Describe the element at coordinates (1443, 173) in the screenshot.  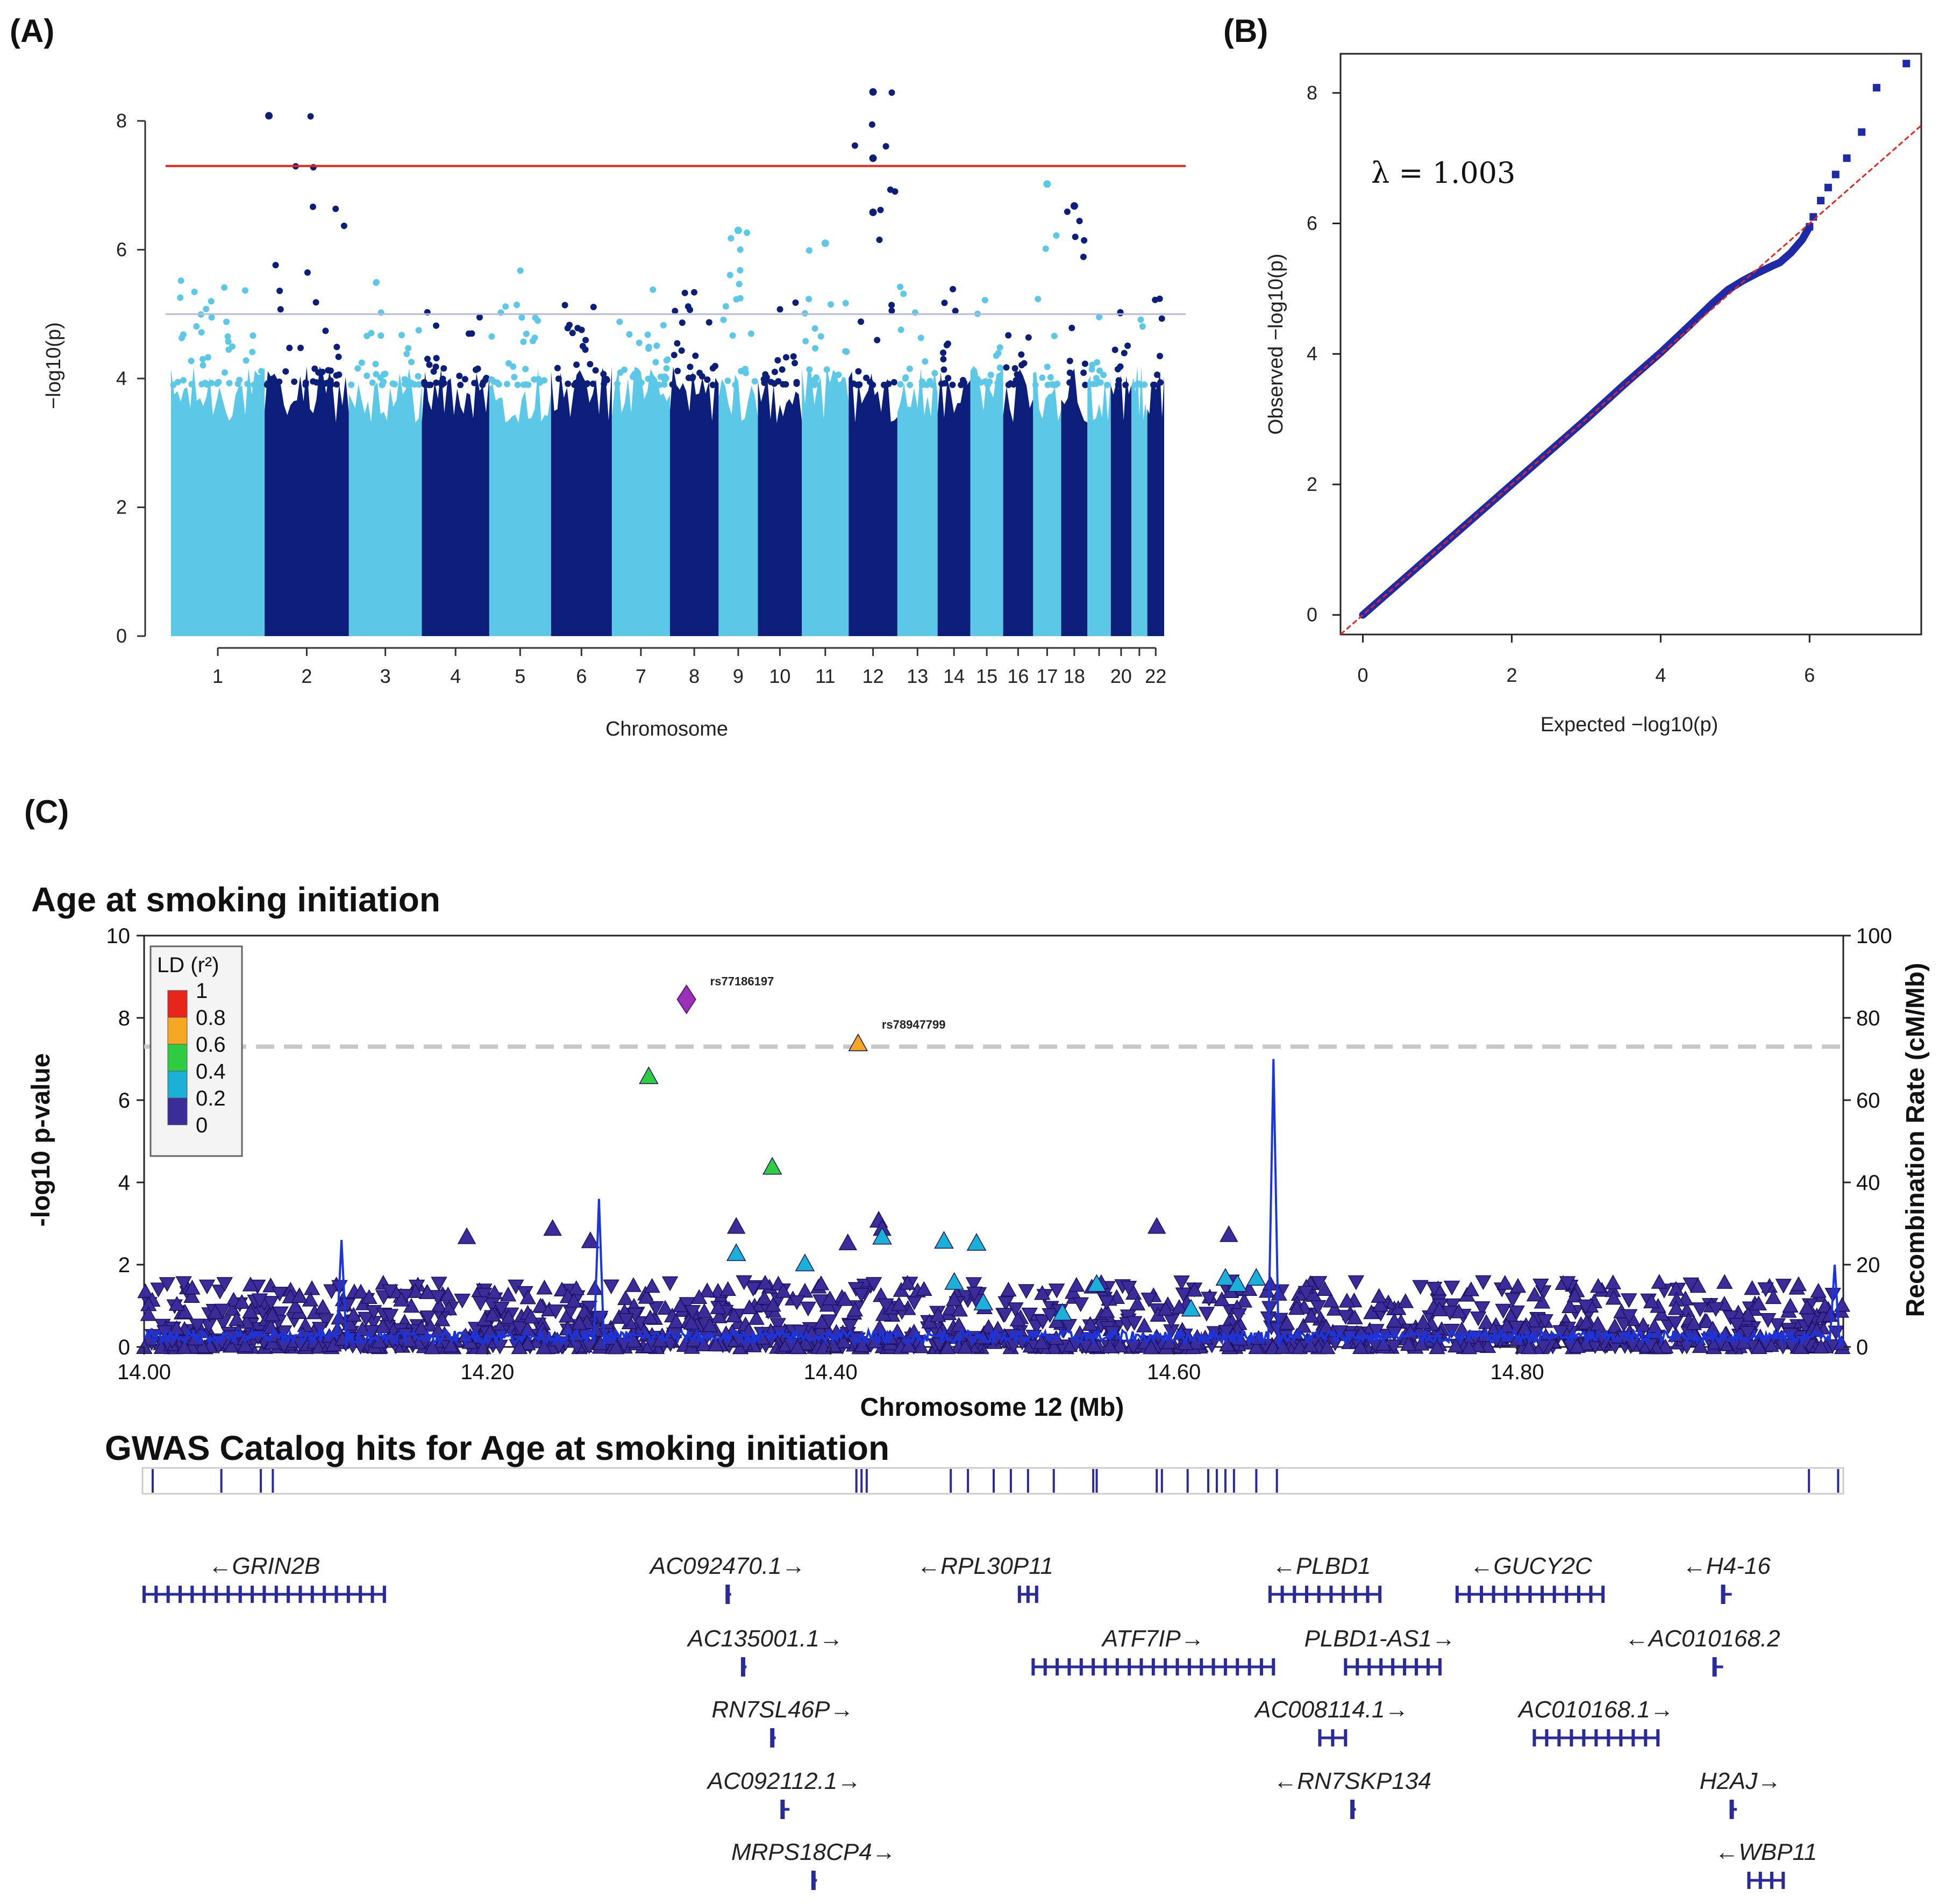
I see `qq-lambda: λ = 1.003` at that location.